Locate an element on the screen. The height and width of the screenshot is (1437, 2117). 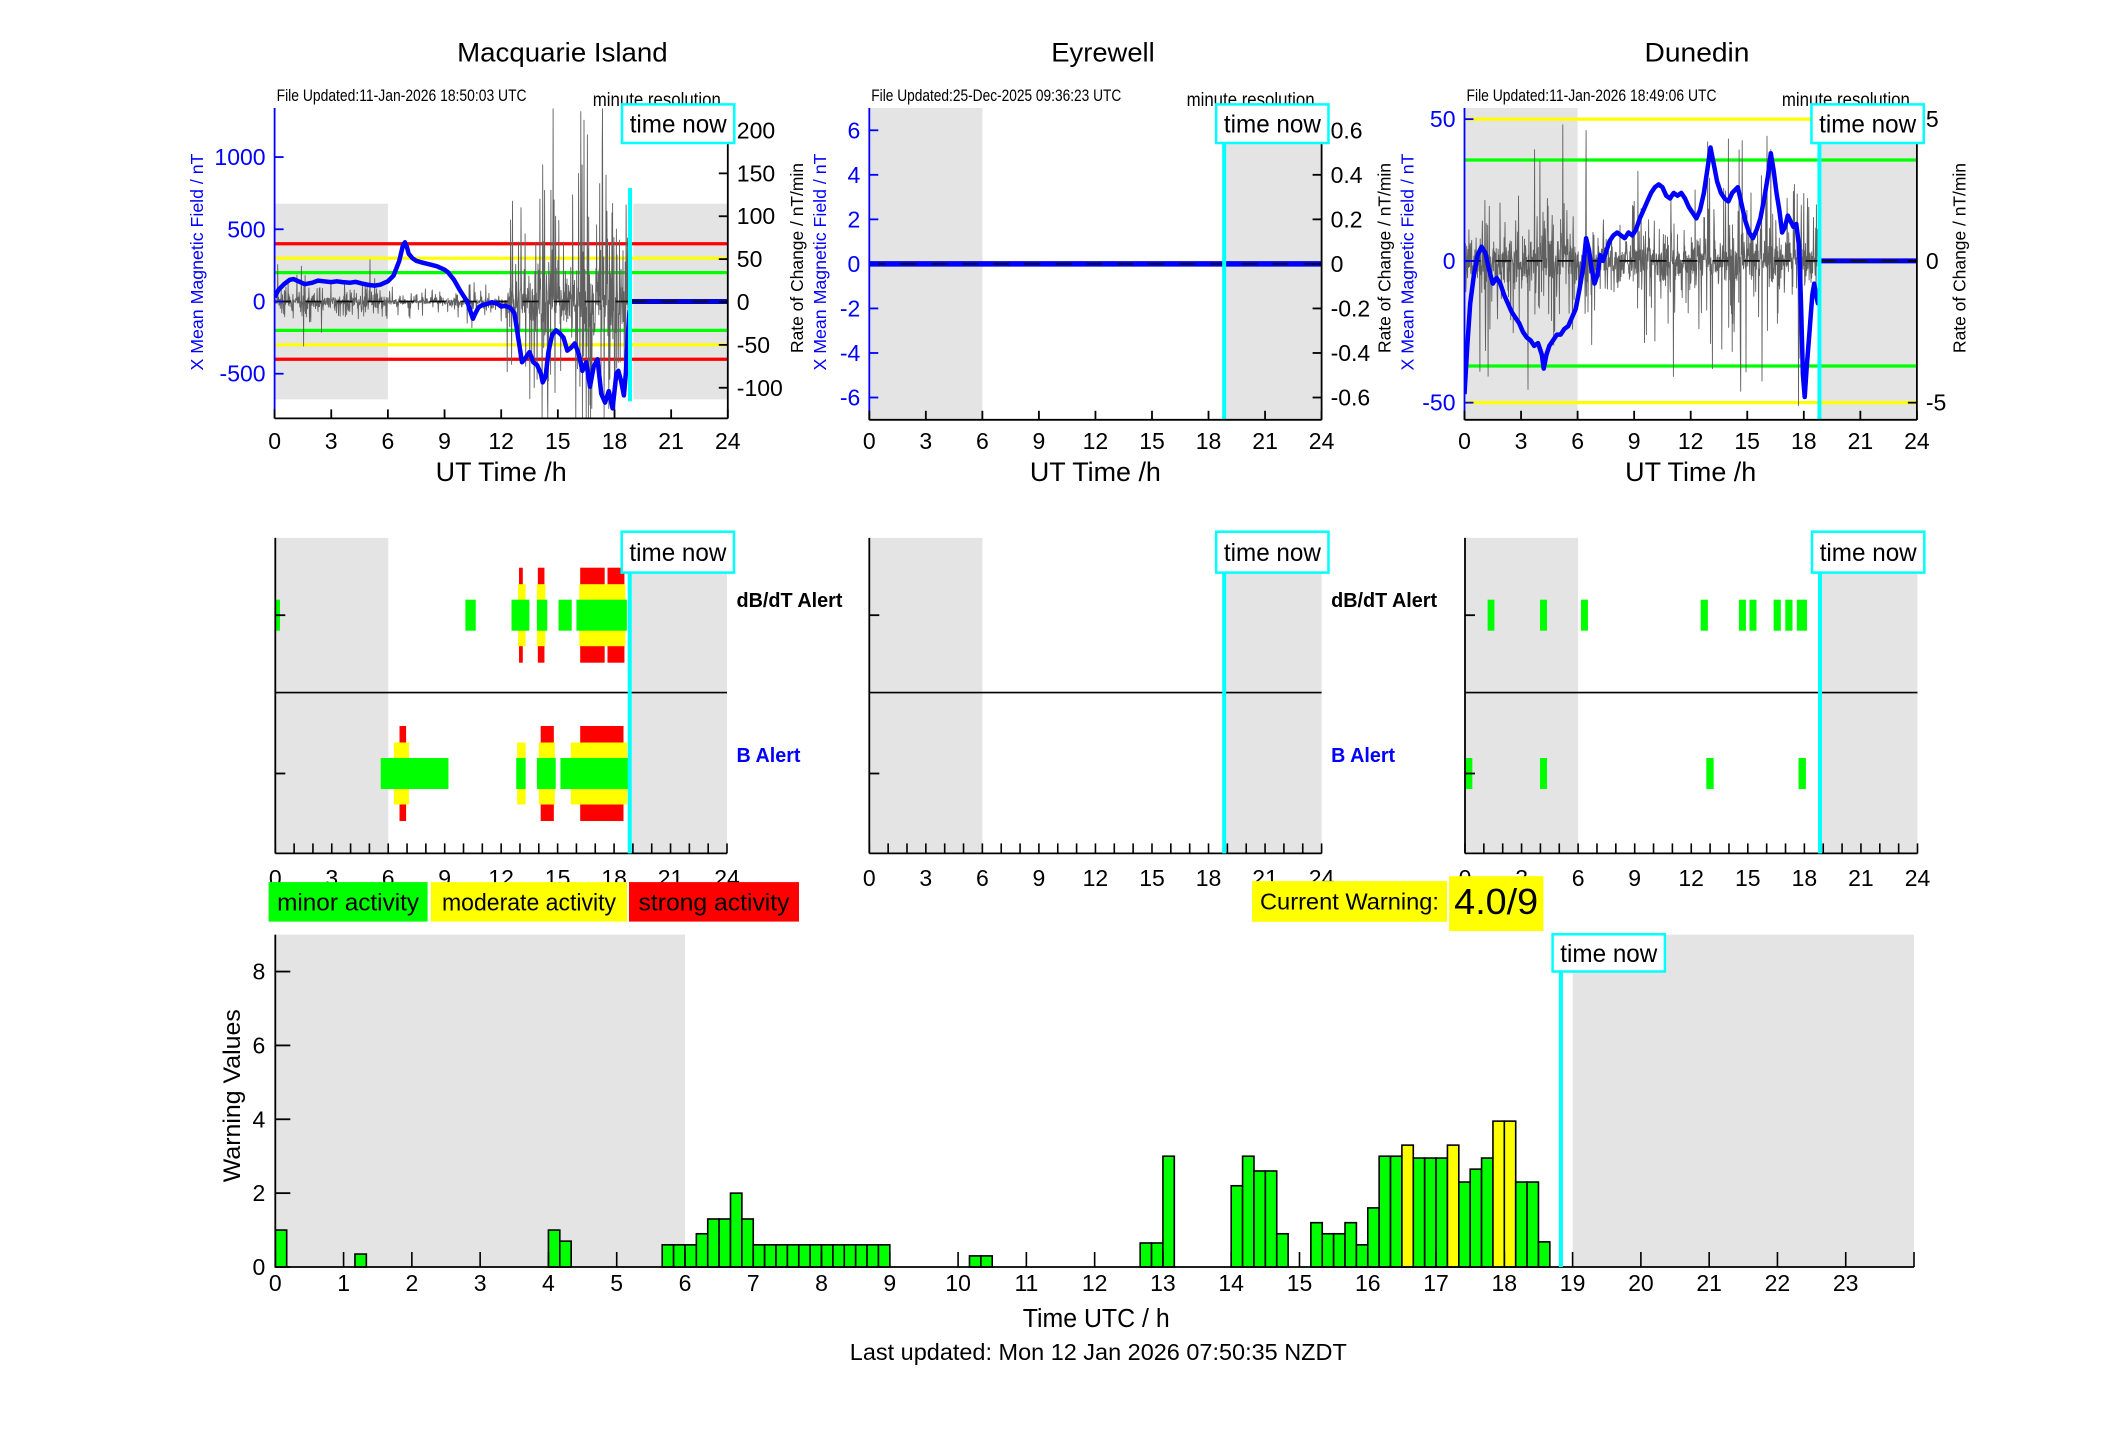
svg-text: 10 is located at coordinates (958, 1283).